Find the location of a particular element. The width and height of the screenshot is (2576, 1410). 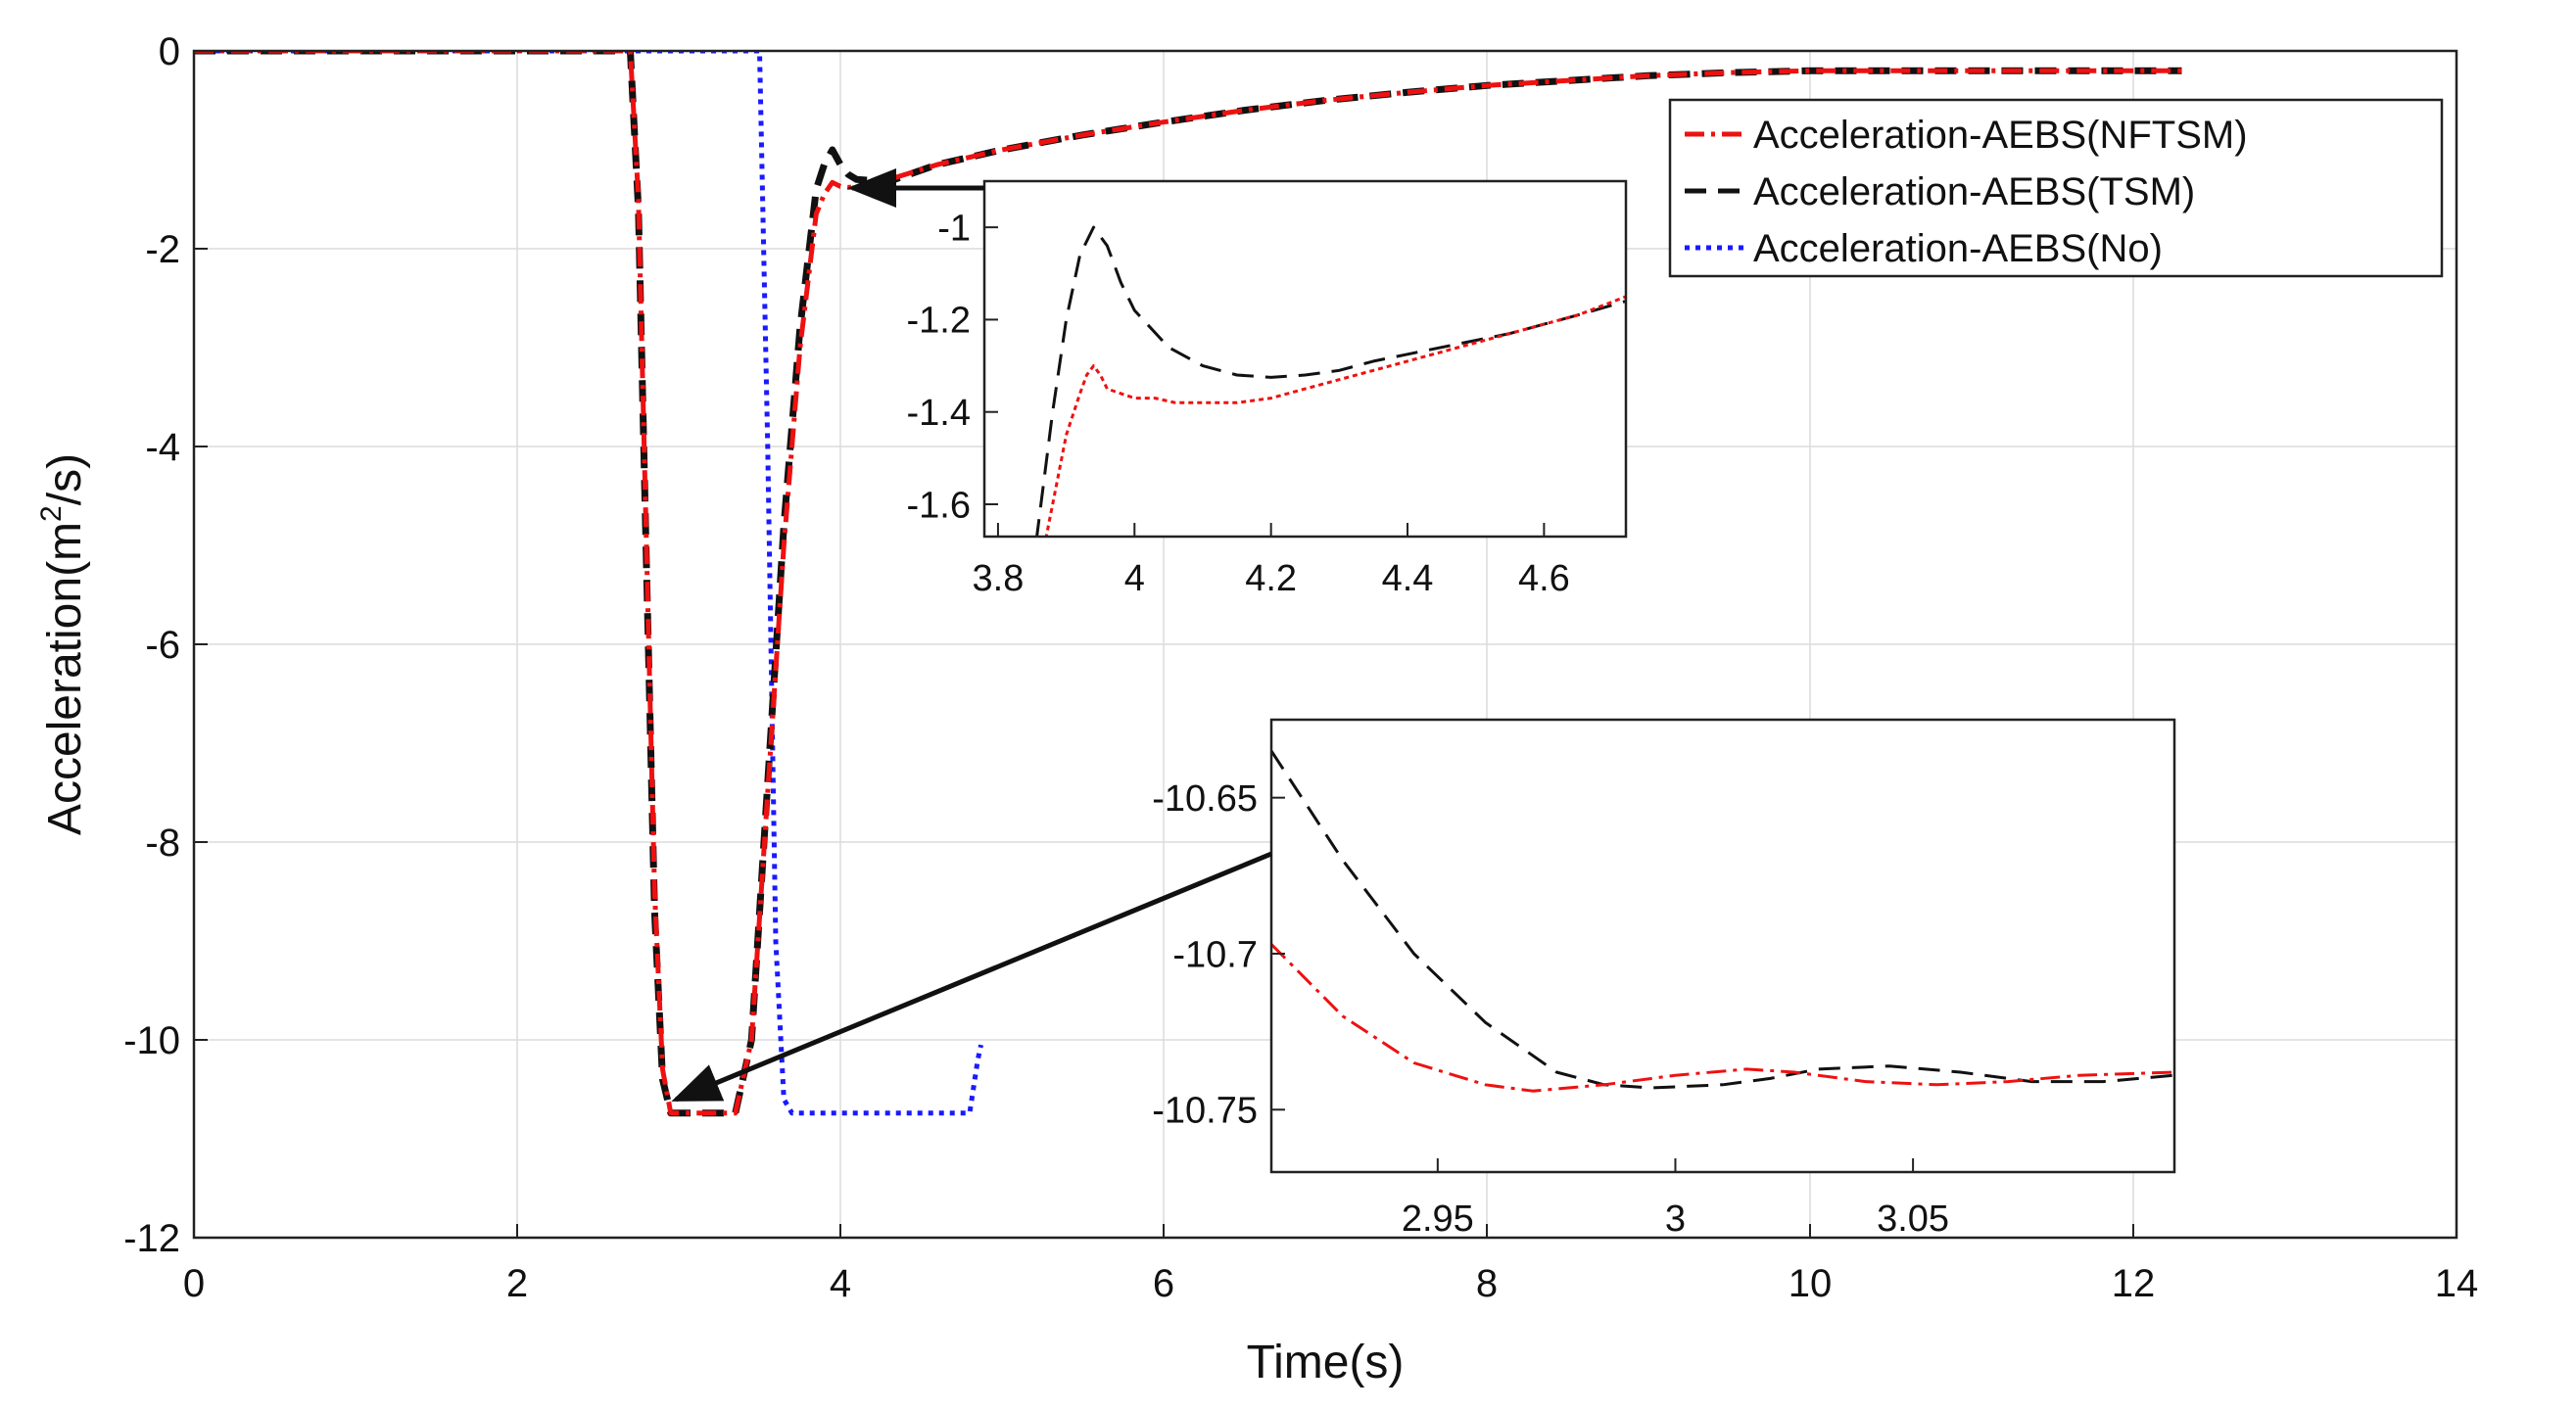

inset-lower-ticks: 2.95 3 3.05 -10.65 -10.7 -10.75 is located at coordinates (1550, 1009).